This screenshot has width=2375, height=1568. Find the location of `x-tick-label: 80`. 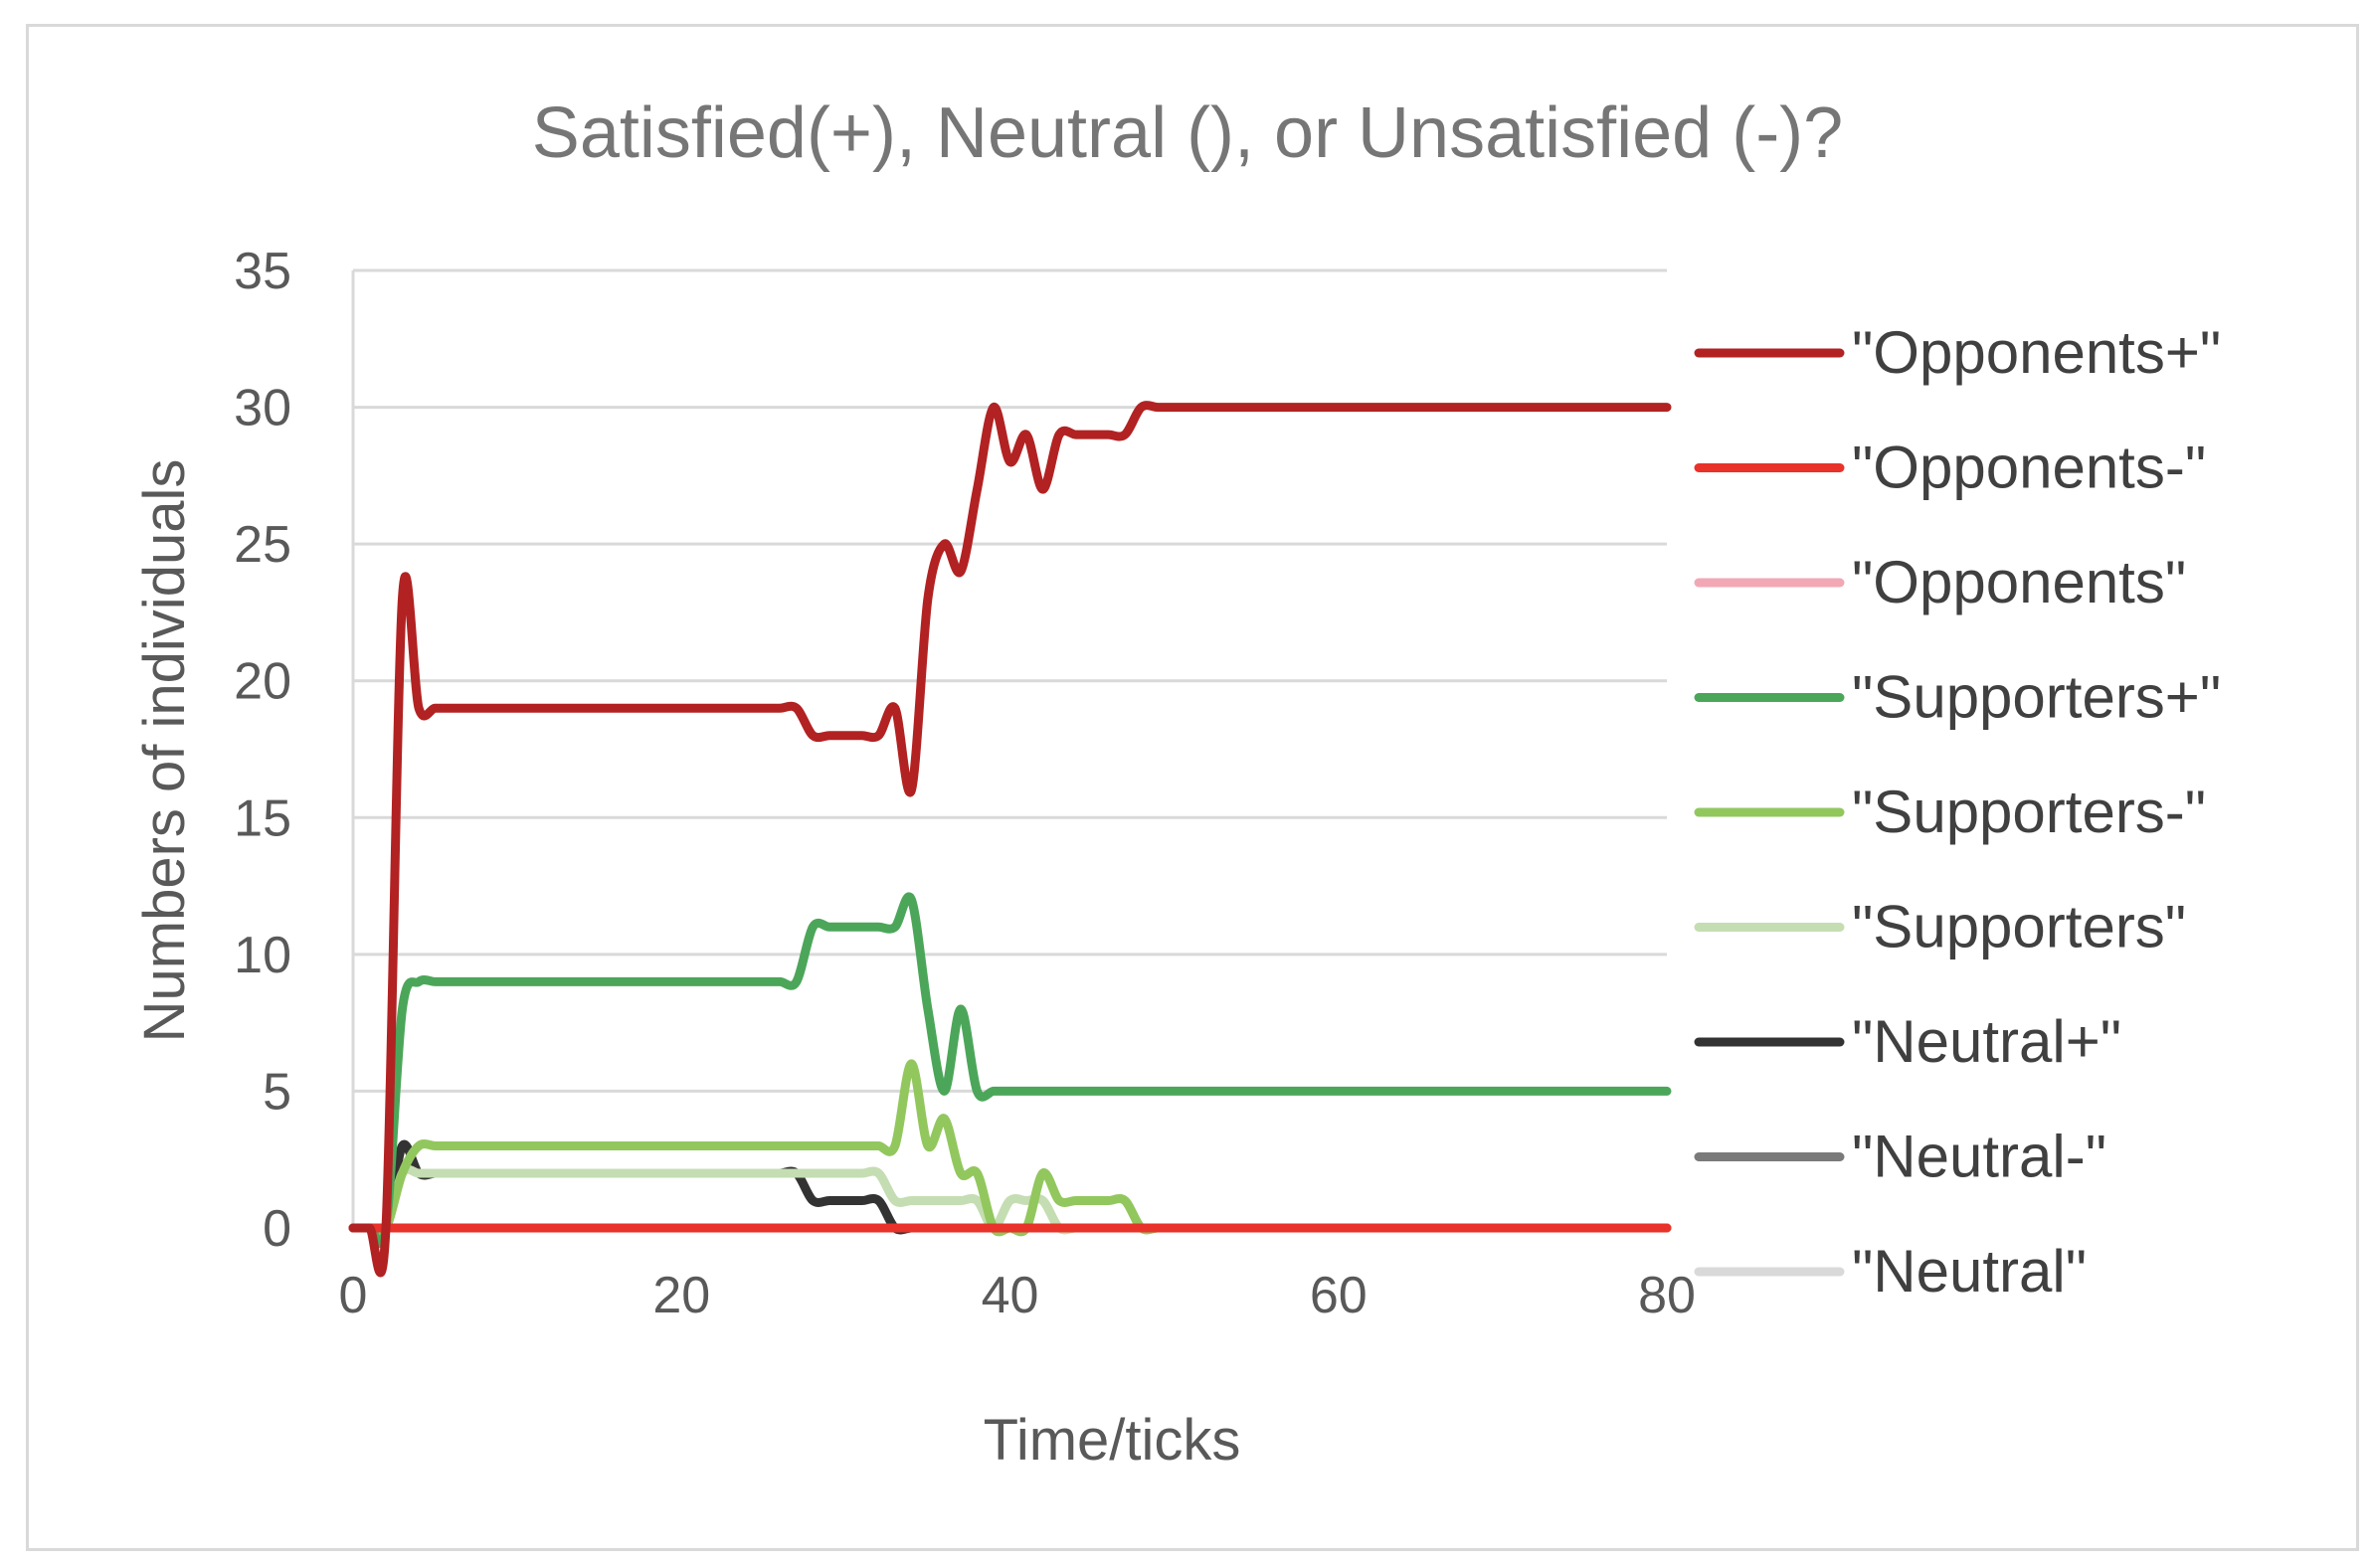

x-tick-label: 80 is located at coordinates (1667, 1295).